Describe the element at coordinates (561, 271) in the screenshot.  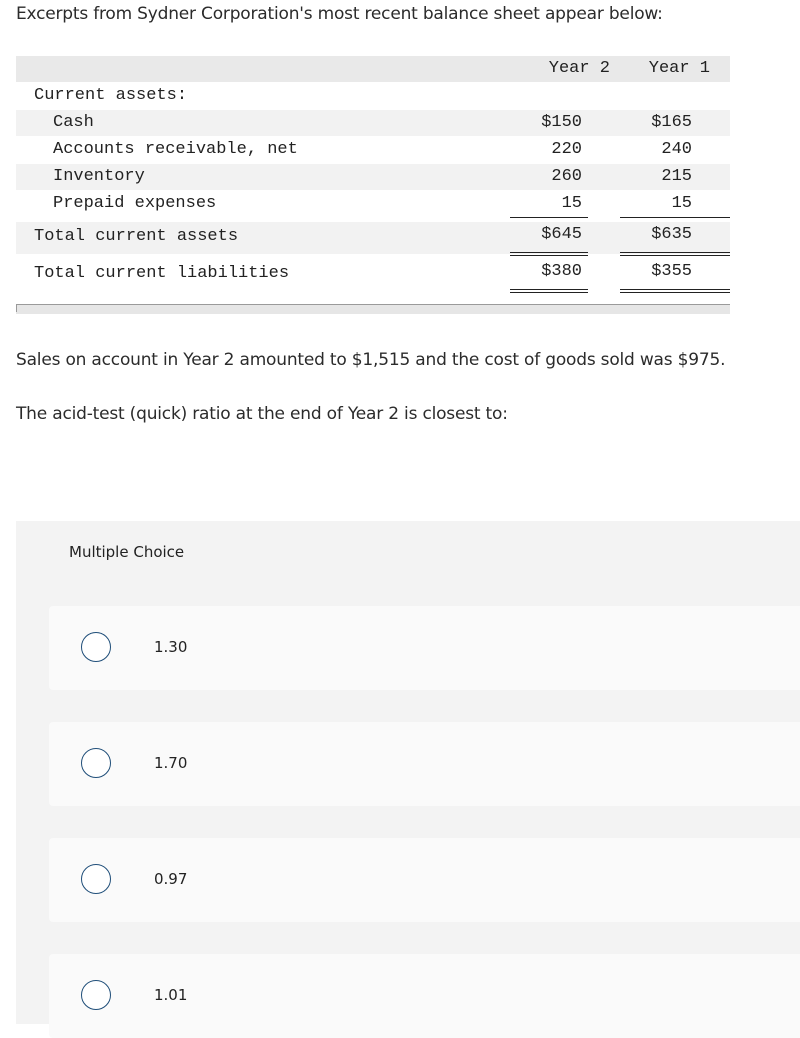
I see `total-current-liabilities-year-2: $380` at that location.